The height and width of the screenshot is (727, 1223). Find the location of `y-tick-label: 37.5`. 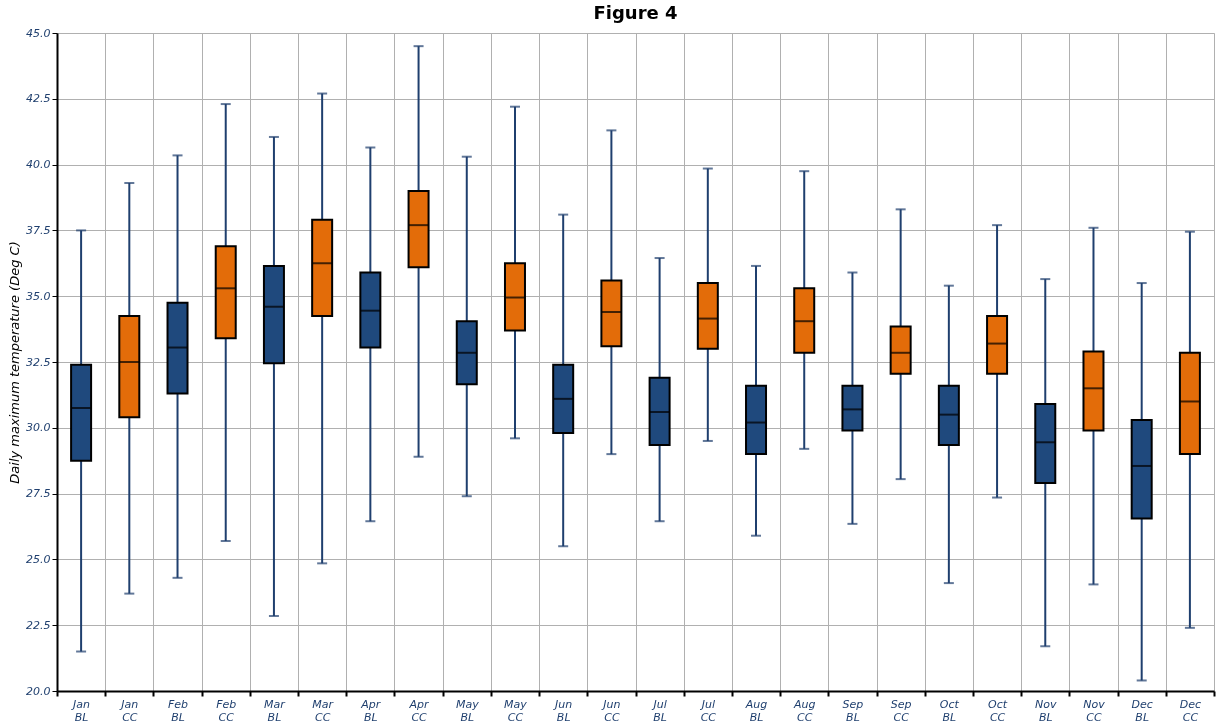

y-tick-label: 37.5 is located at coordinates (38, 230).